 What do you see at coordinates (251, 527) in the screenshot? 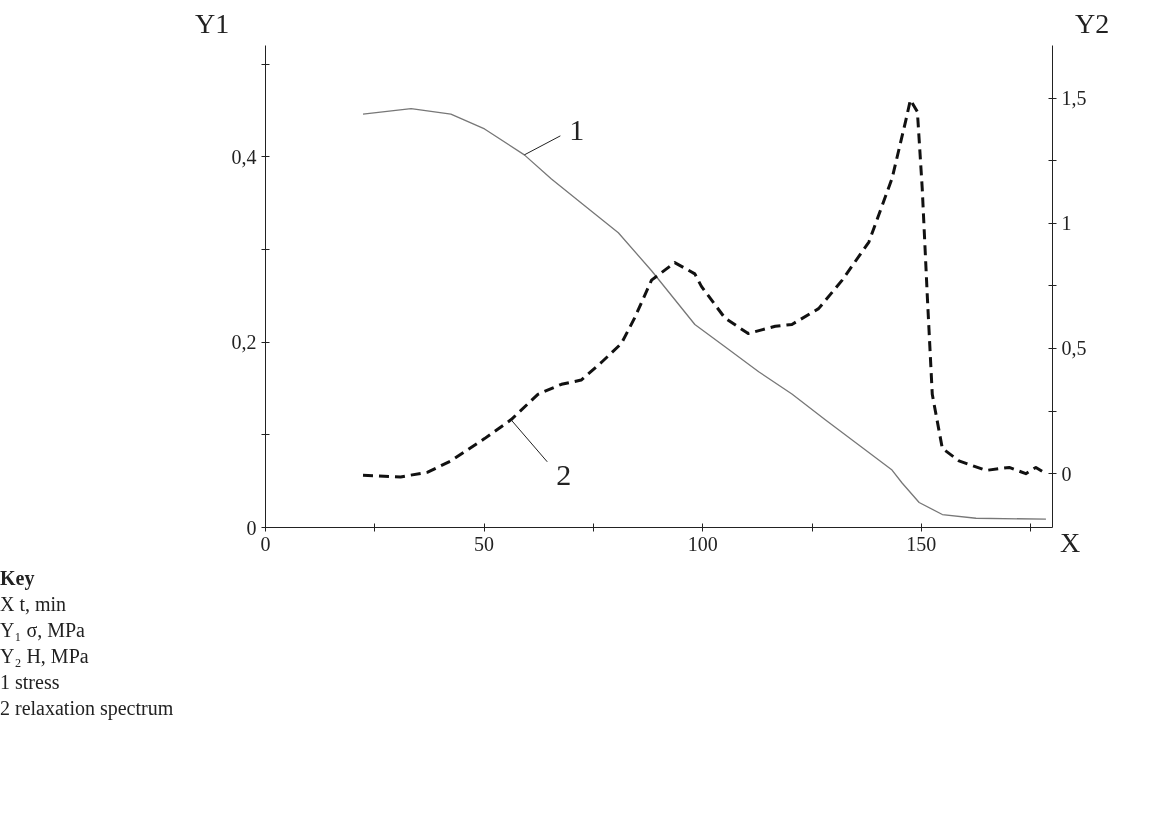
I see `y-tick-label: 0` at bounding box center [251, 527].